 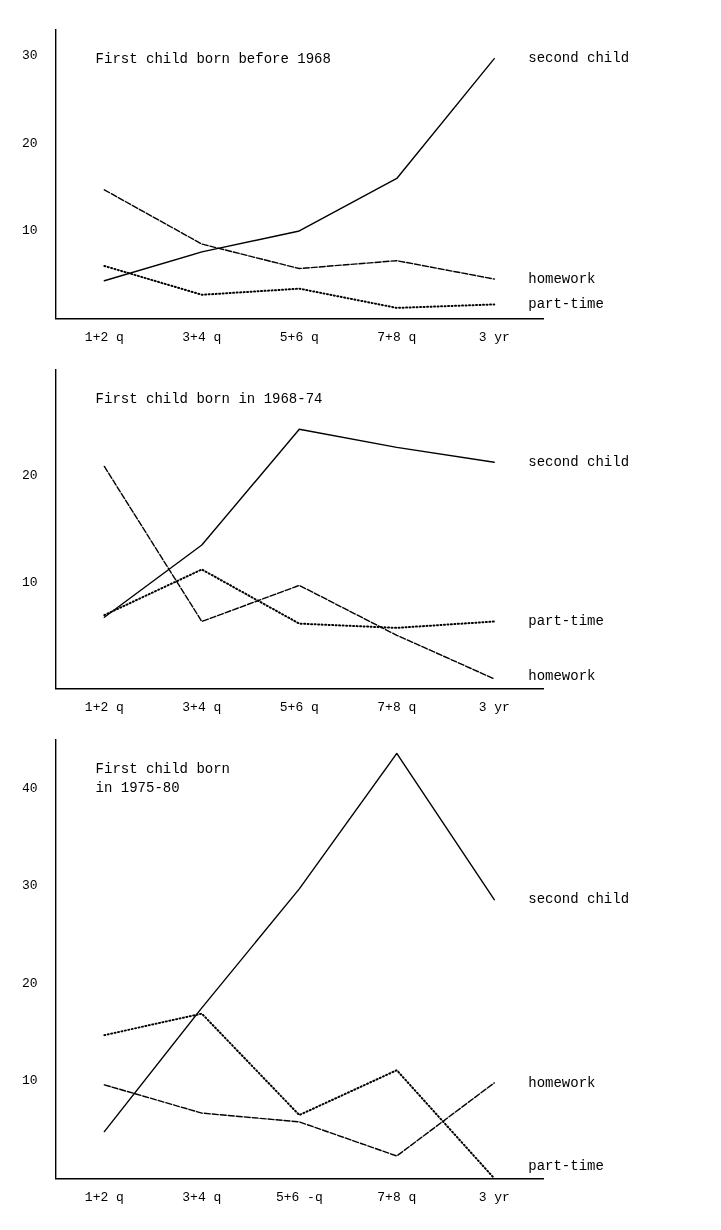 I want to click on x-tick-label: 5+6 -q, so click(x=299, y=1197).